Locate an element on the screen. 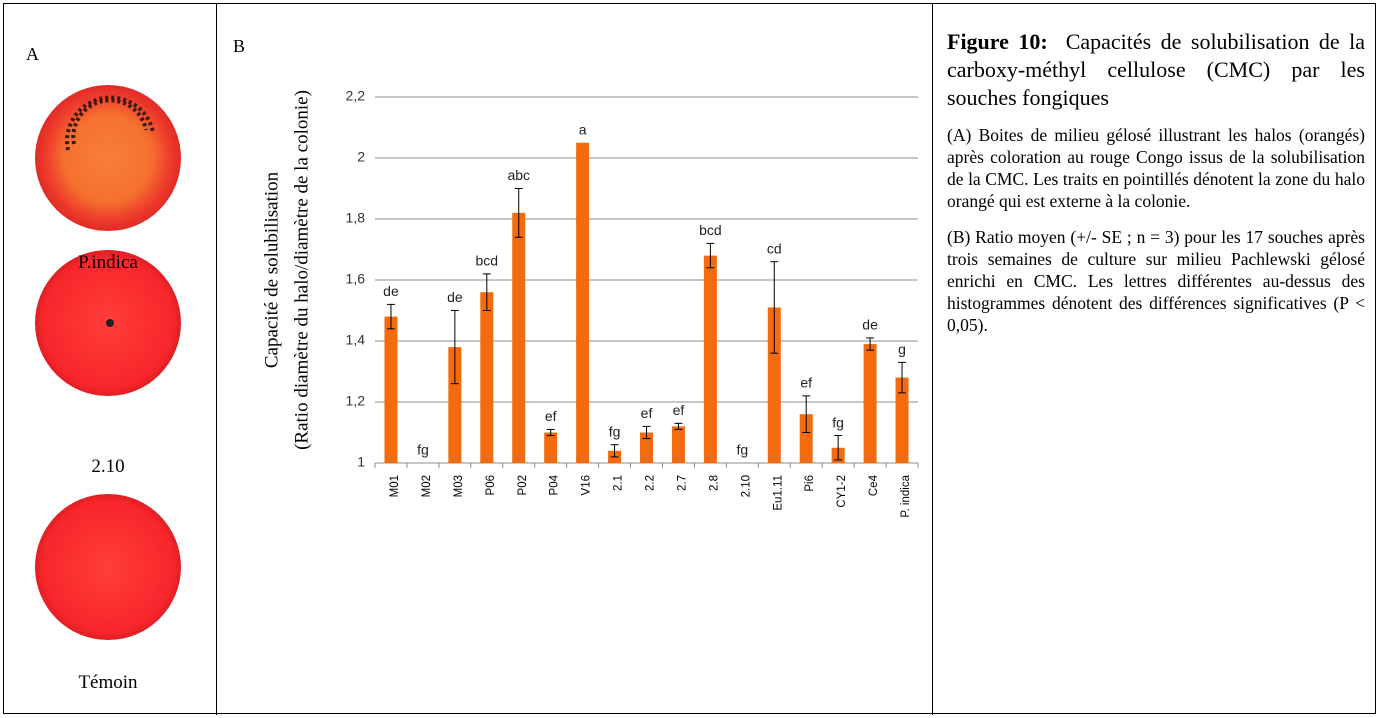 The width and height of the screenshot is (1381, 718). x-tick-label: P. indica is located at coordinates (906, 495).